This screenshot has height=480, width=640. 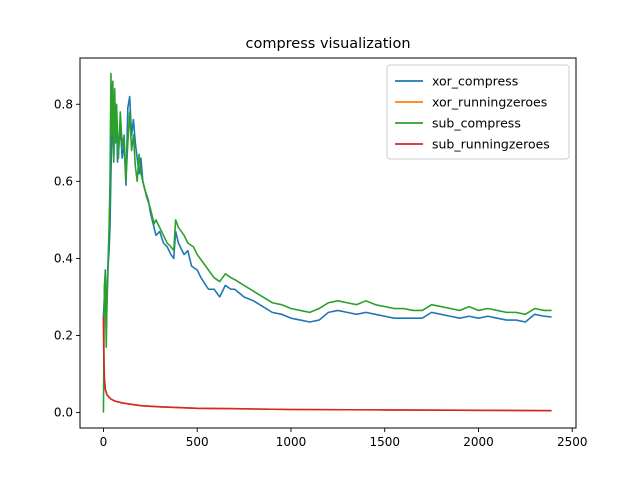 I want to click on x-tick-label: 0, so click(x=104, y=442).